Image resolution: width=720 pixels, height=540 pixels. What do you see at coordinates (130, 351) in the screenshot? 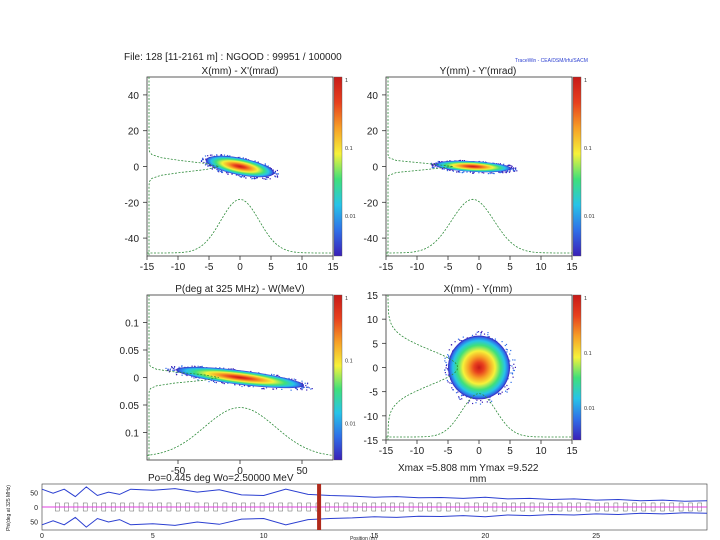
I see `y-tick-label: 0.05` at bounding box center [130, 351].